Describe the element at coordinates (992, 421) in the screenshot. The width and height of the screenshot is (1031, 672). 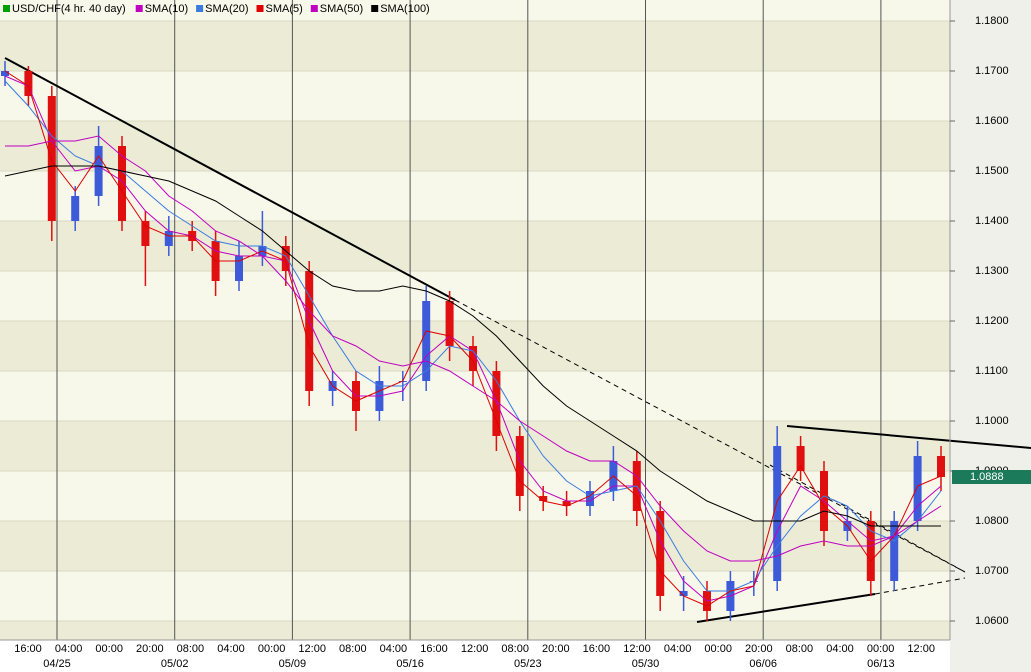
I see `y-tick-label: 1.1000` at that location.